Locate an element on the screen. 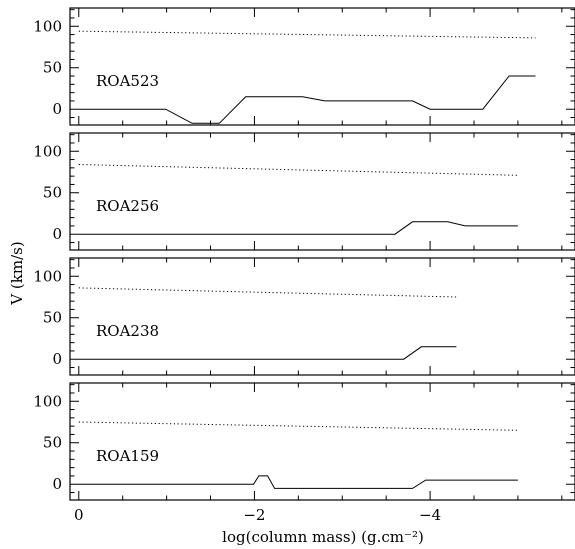 This screenshot has width=575, height=549. x-tick-label: 0 is located at coordinates (79, 515).